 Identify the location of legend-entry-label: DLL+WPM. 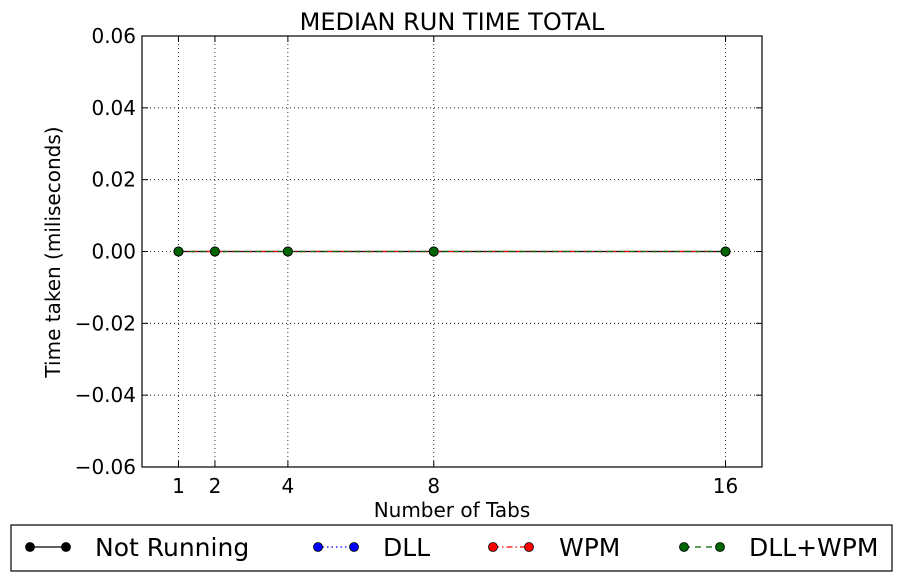
(813, 547).